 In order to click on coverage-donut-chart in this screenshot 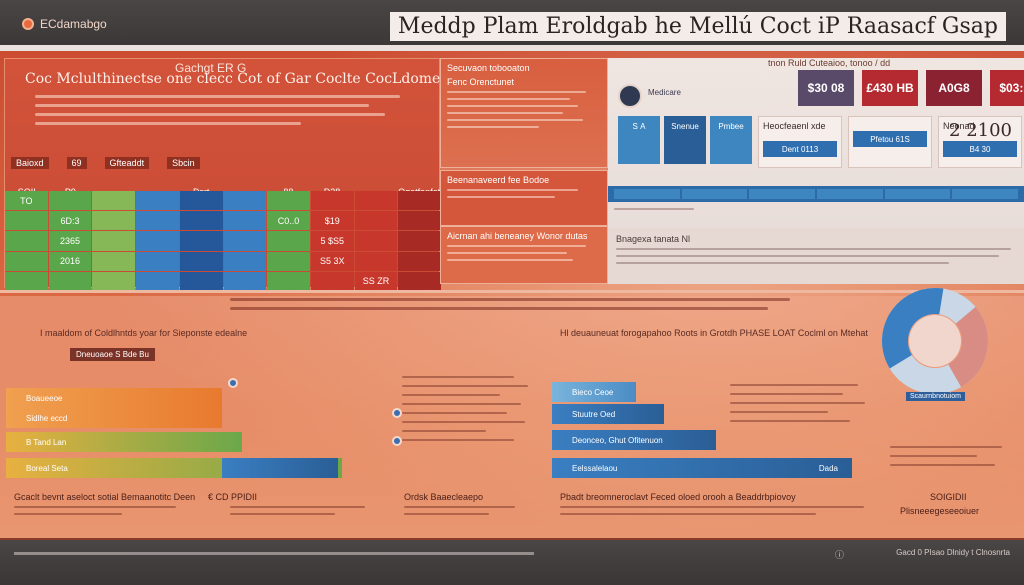, I will do `click(935, 341)`.